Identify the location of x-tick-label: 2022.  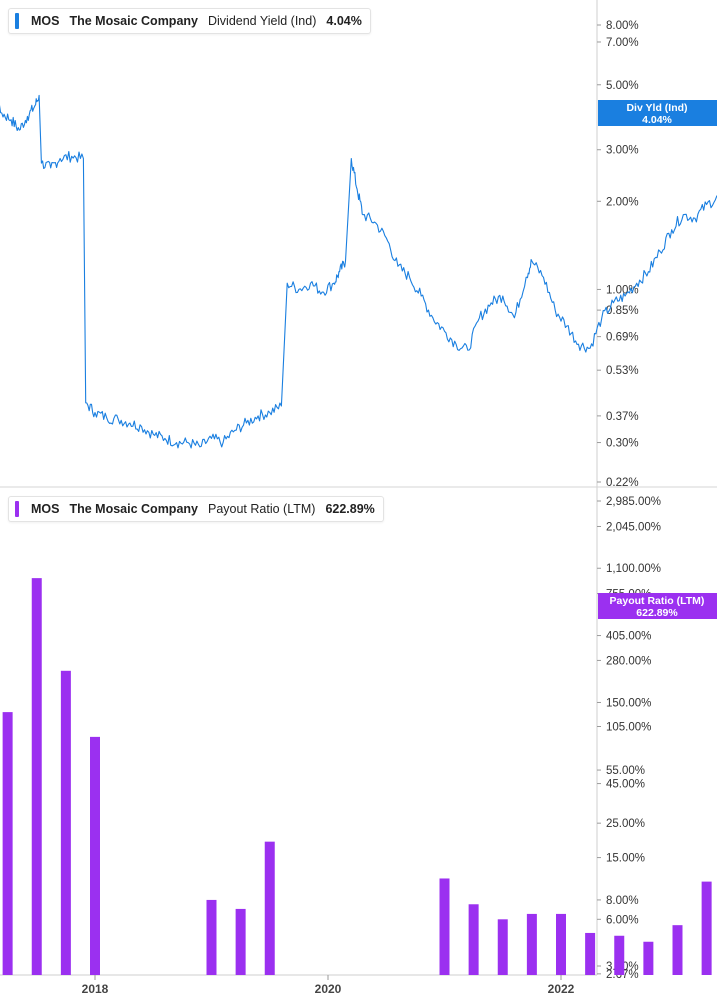
(561, 989).